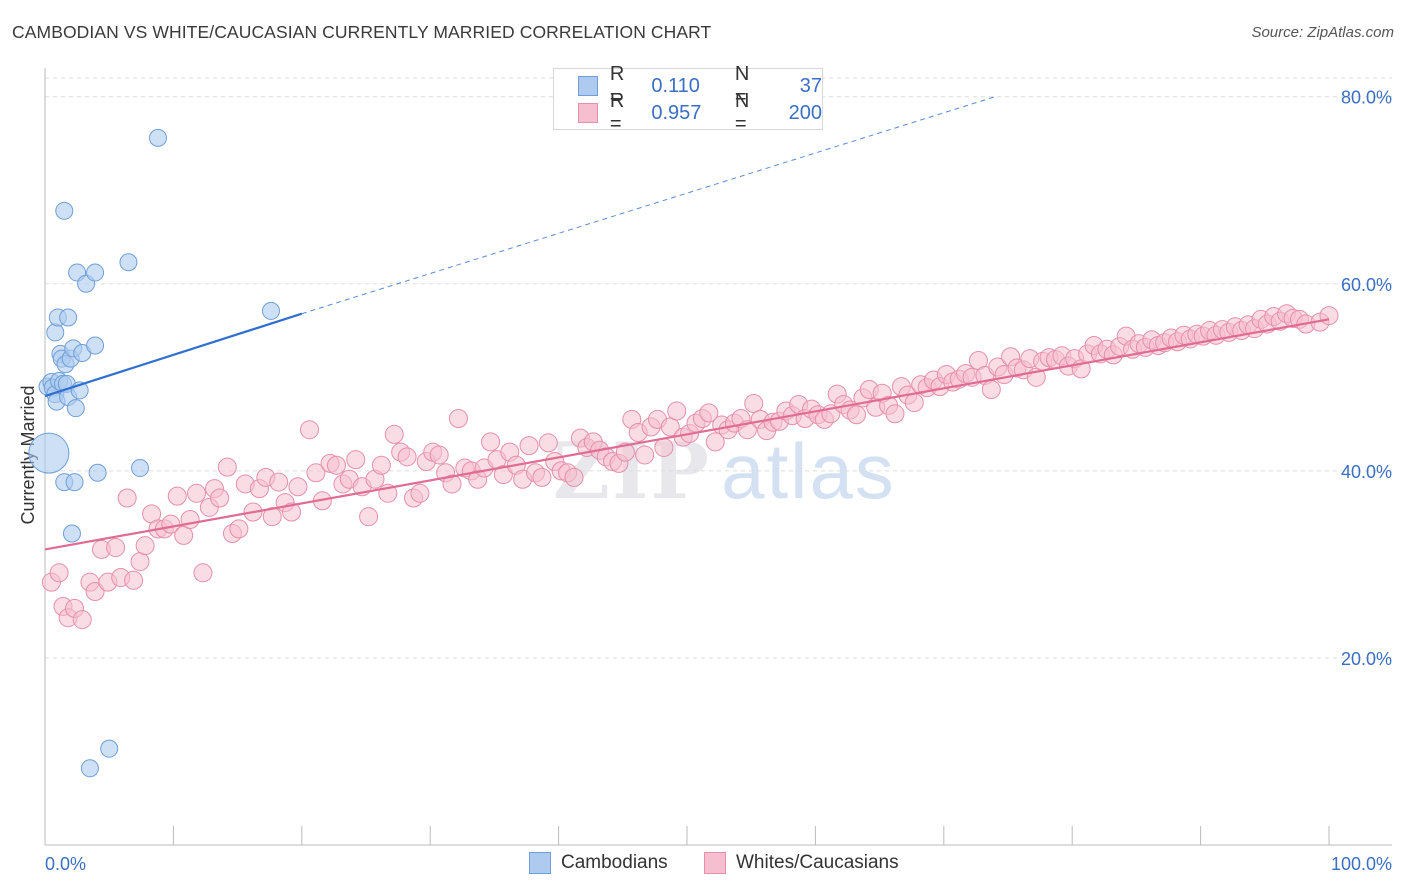  What do you see at coordinates (1366, 285) in the screenshot?
I see `y-tick-label: 60.0%` at bounding box center [1366, 285].